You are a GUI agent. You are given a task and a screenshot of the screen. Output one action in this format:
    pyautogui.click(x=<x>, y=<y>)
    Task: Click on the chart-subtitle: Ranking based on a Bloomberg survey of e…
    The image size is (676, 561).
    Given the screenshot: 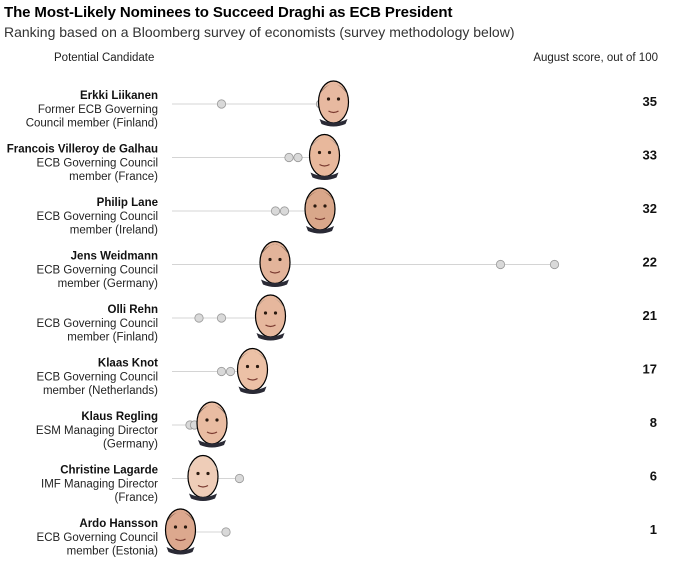 What is the action you would take?
    pyautogui.click(x=259, y=32)
    